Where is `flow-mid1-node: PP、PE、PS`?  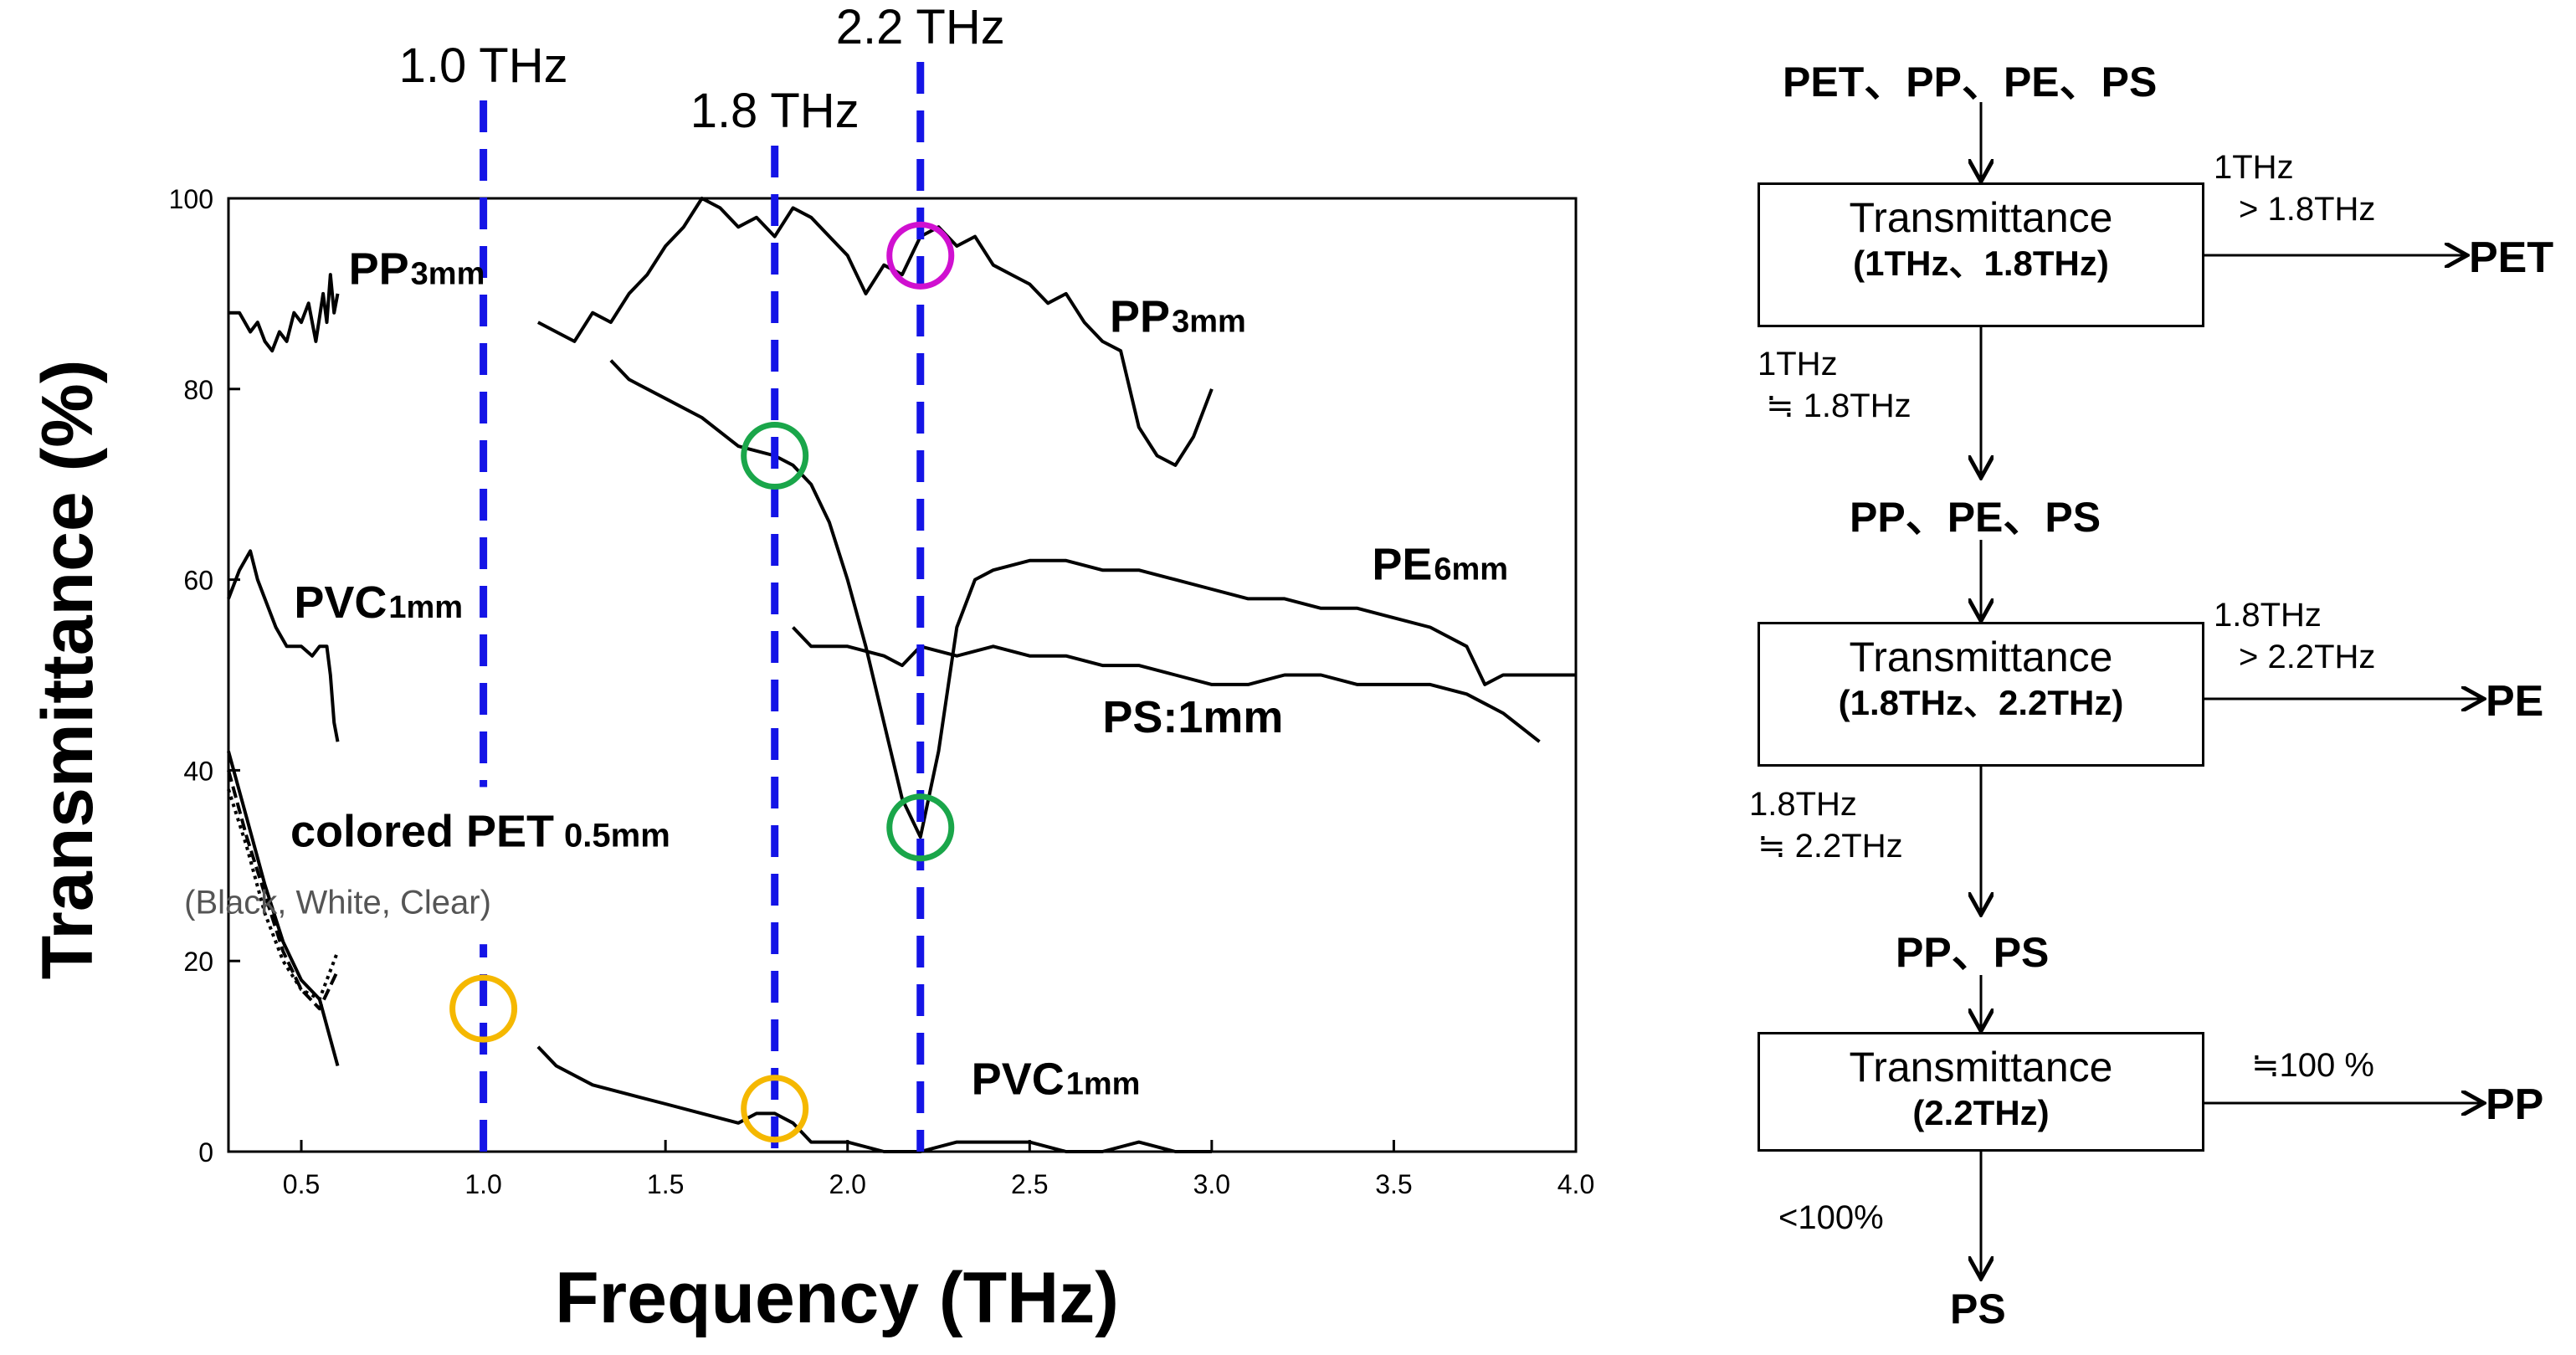 flow-mid1-node: PP、PE、PS is located at coordinates (1975, 517).